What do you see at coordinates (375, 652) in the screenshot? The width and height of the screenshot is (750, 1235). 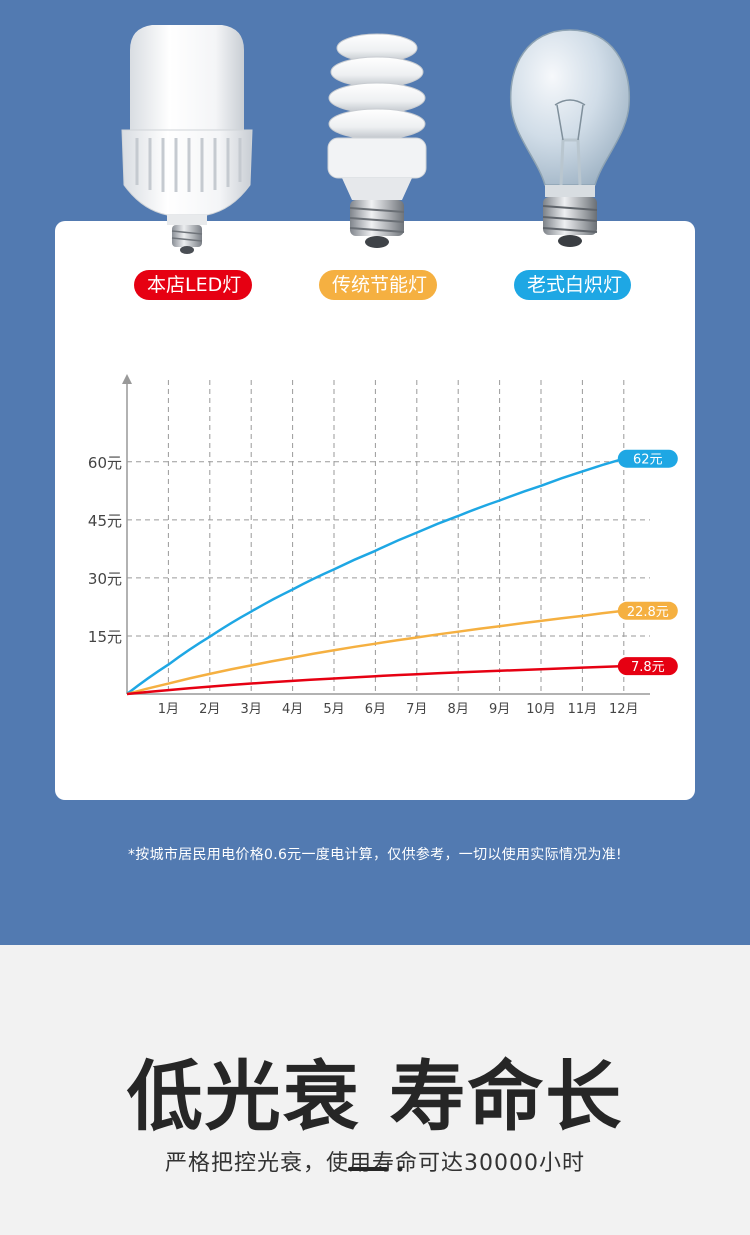 I see `cfl-series-line` at bounding box center [375, 652].